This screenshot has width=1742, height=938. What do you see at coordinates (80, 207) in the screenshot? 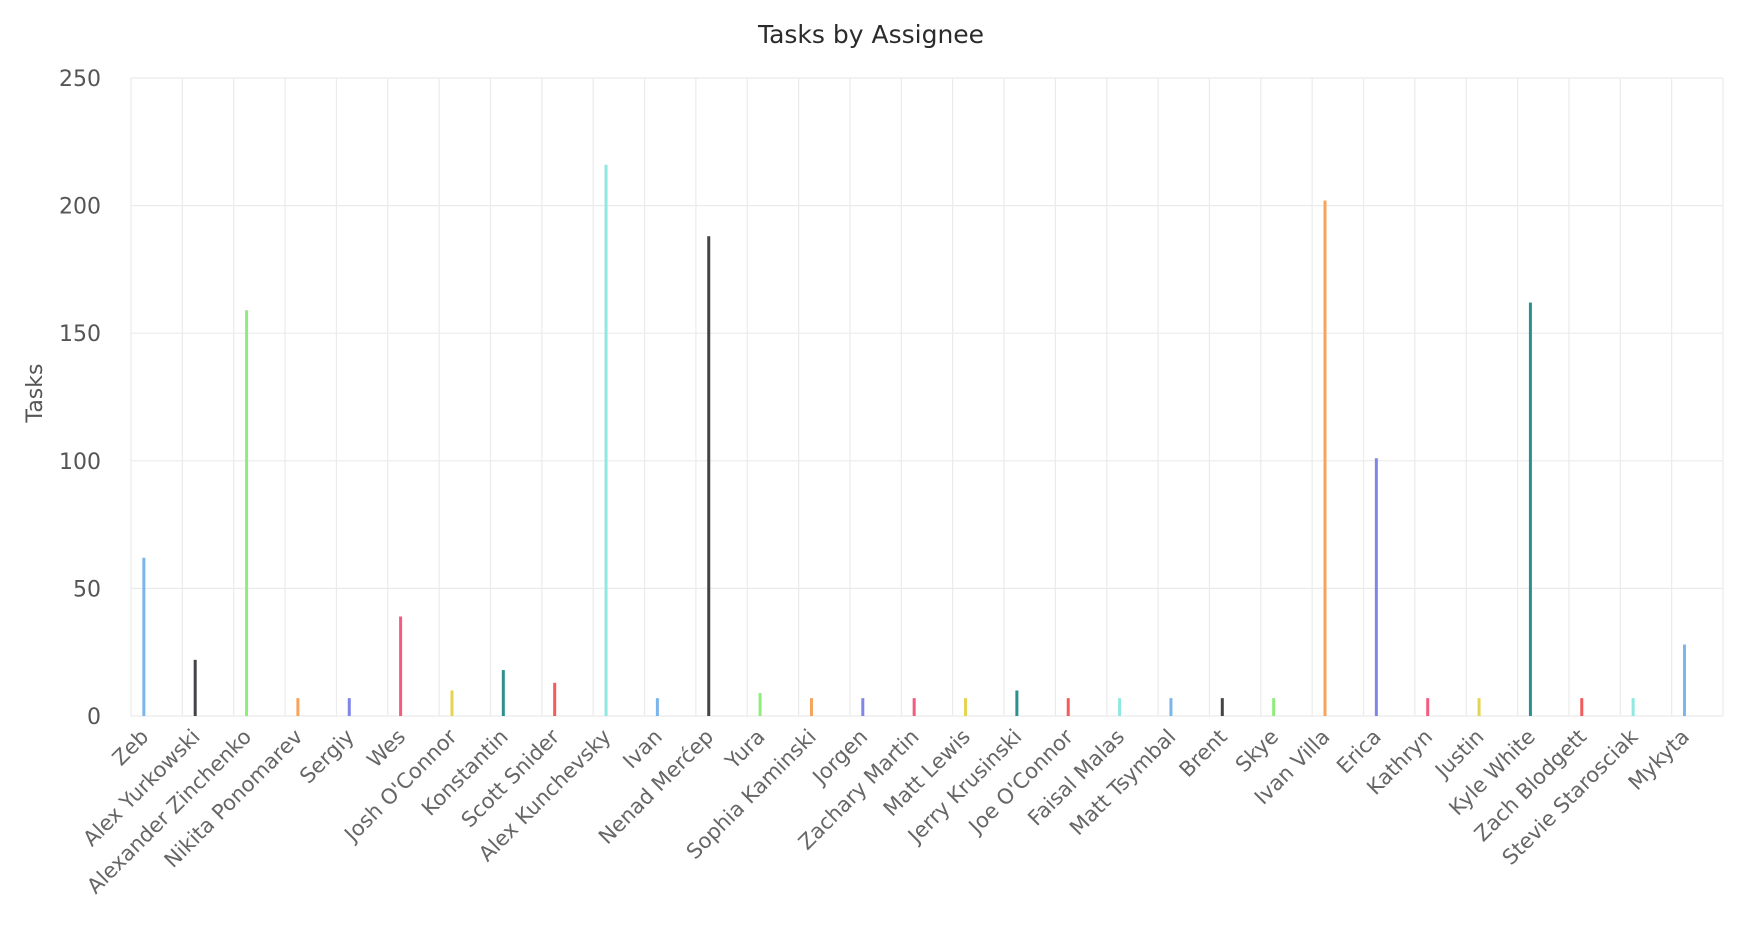
I see `y-tick-label: 200` at bounding box center [80, 207].